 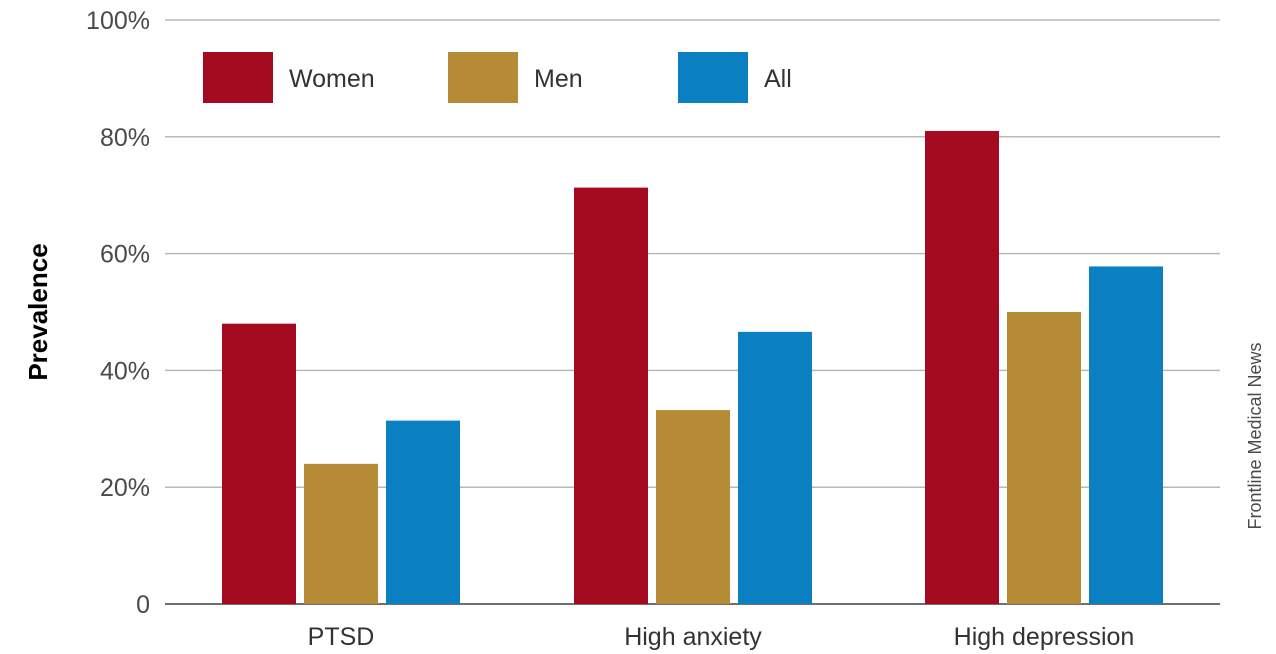 I want to click on bar-men-ptsd, so click(x=341, y=533).